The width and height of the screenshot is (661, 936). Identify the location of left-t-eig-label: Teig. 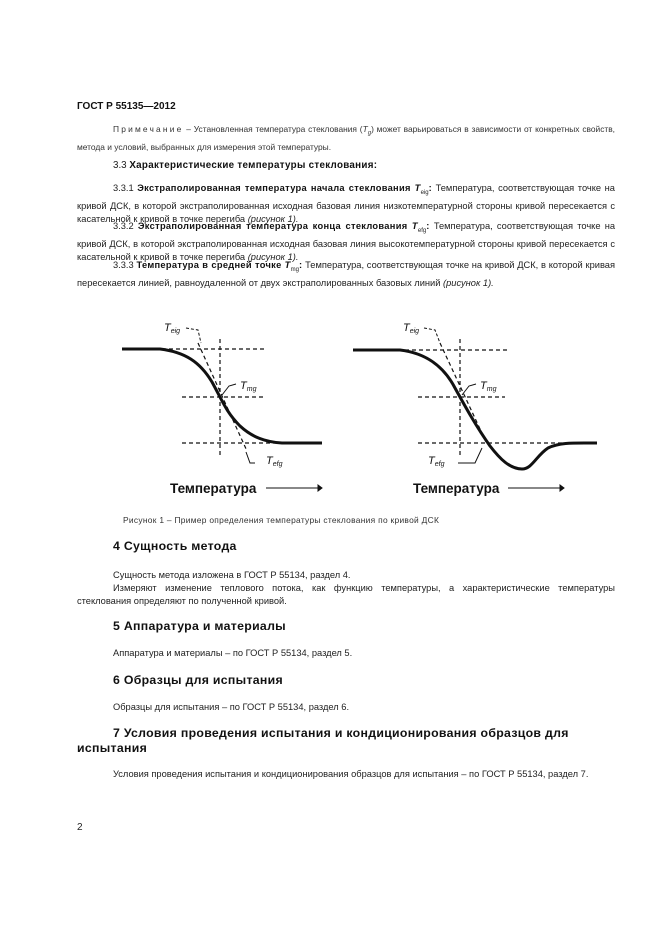
(172, 328).